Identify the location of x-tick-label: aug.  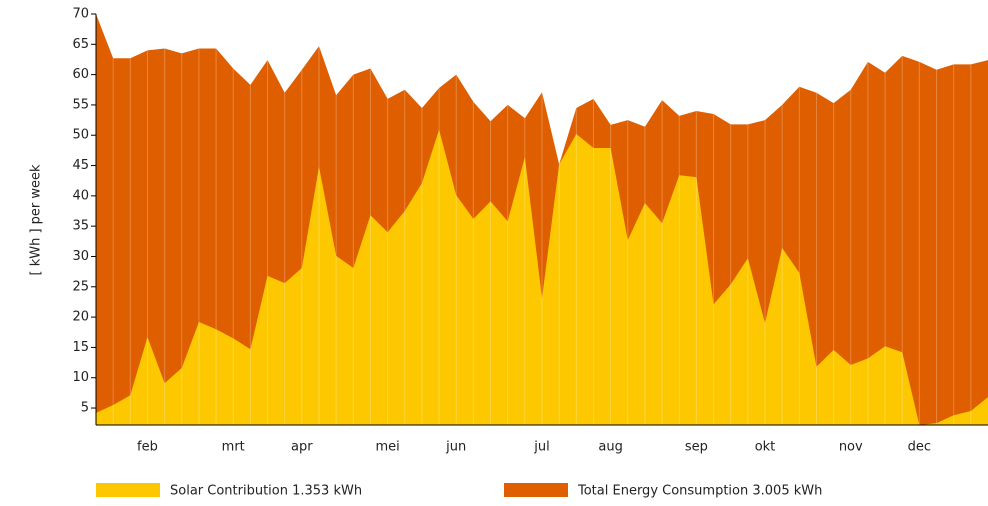
(610, 447).